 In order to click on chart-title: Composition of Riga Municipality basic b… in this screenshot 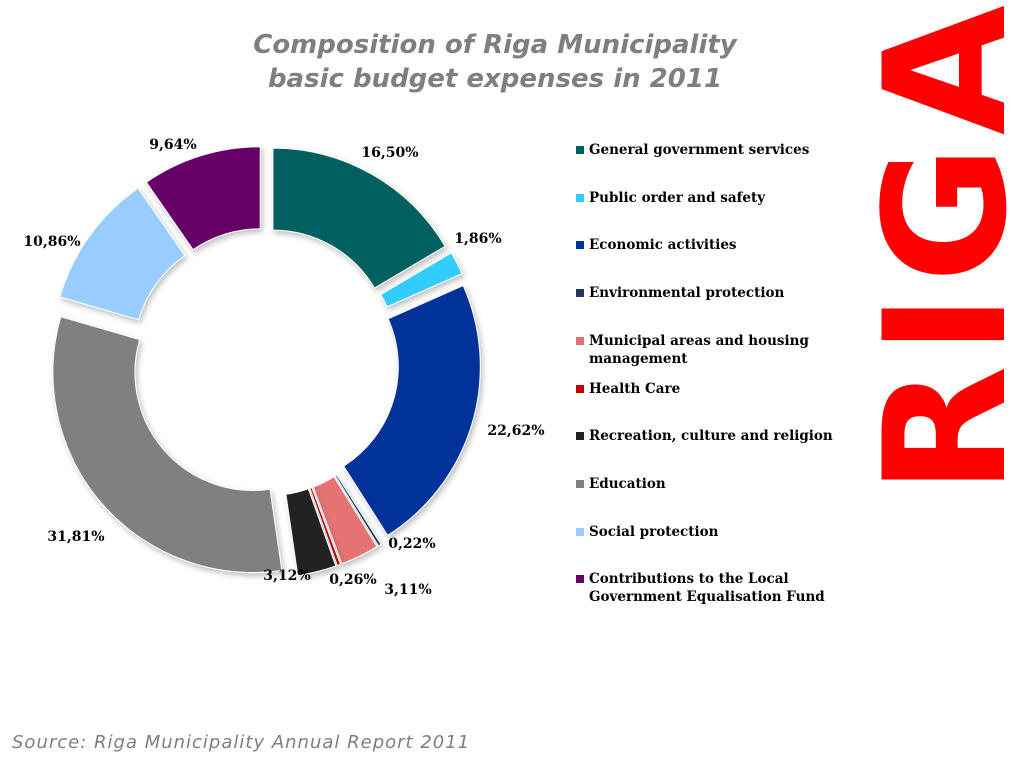, I will do `click(495, 62)`.